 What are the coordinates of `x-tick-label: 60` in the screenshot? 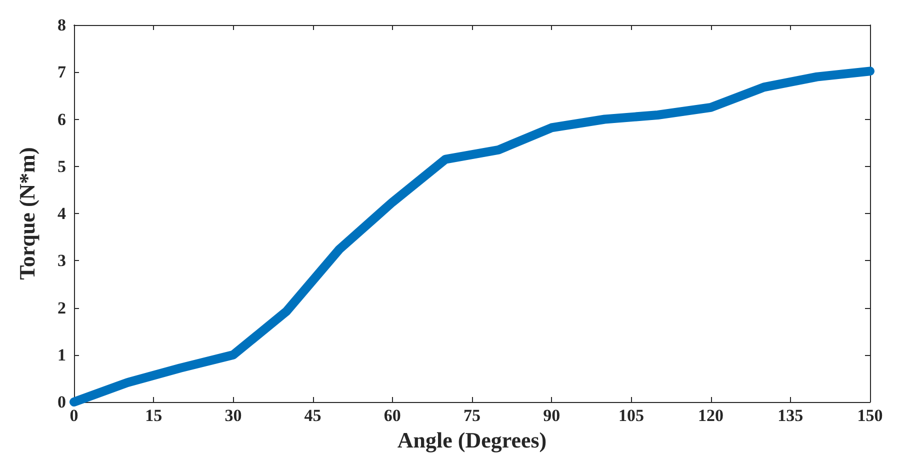 It's located at (392, 415).